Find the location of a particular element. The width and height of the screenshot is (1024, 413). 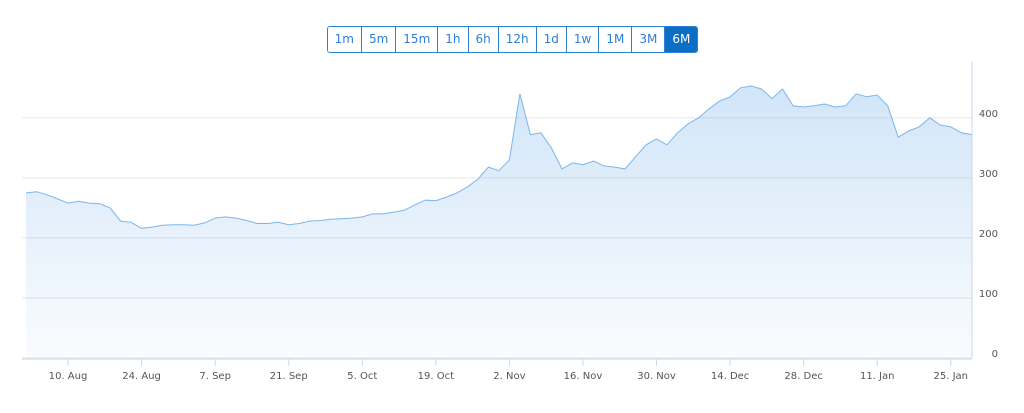

button-group: 1m 5m 15m 1h 6h 12h 1d 1w 1M 3M 6M is located at coordinates (512, 39).